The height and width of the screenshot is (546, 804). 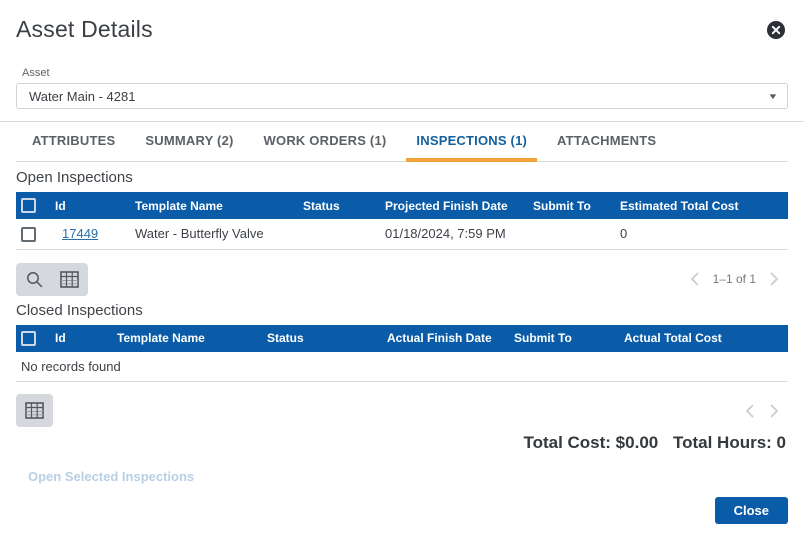 I want to click on asset-field: Asset Water Main - 4281 ▼, so click(x=402, y=88).